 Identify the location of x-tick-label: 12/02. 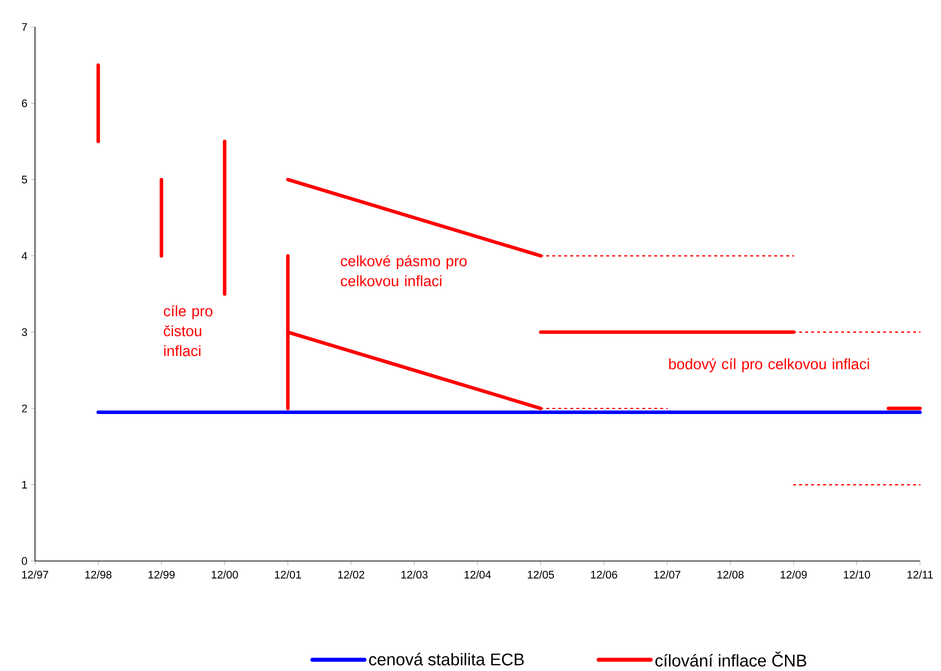
(351, 574).